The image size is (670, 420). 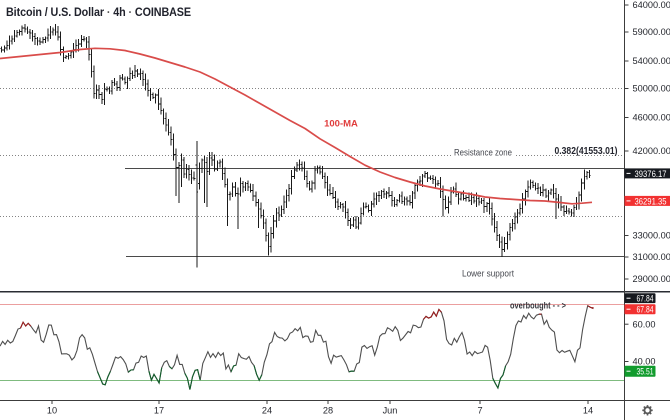 What do you see at coordinates (488, 274) in the screenshot?
I see `svg-text: Lower support` at bounding box center [488, 274].